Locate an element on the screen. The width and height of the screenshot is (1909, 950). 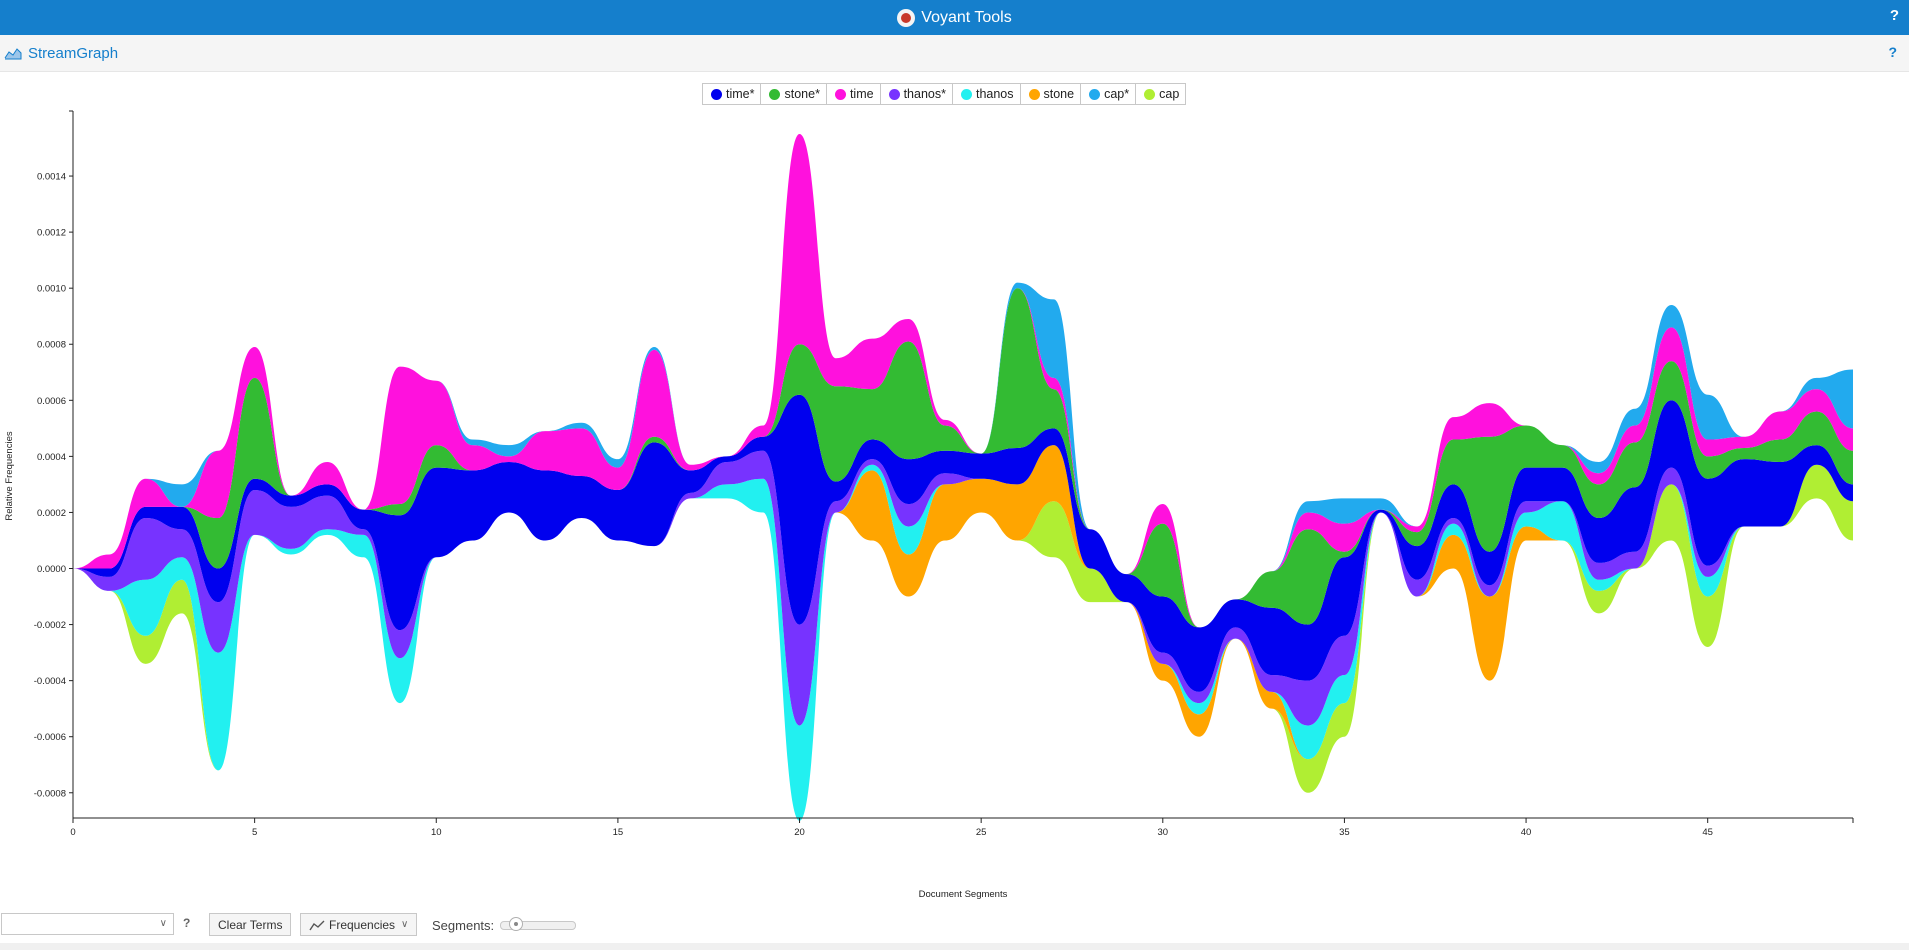
clear-terms-button: Clear Terms is located at coordinates (250, 924).